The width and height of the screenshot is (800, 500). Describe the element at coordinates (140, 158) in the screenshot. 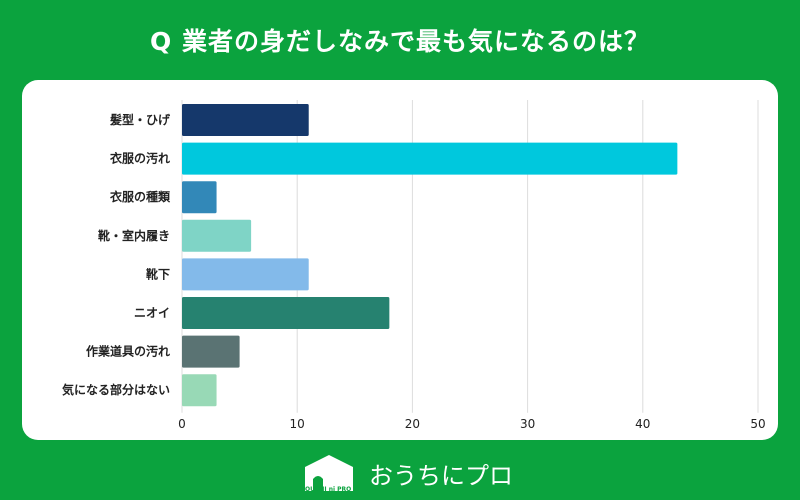

I see `category-label: 衣服の汚れ` at that location.